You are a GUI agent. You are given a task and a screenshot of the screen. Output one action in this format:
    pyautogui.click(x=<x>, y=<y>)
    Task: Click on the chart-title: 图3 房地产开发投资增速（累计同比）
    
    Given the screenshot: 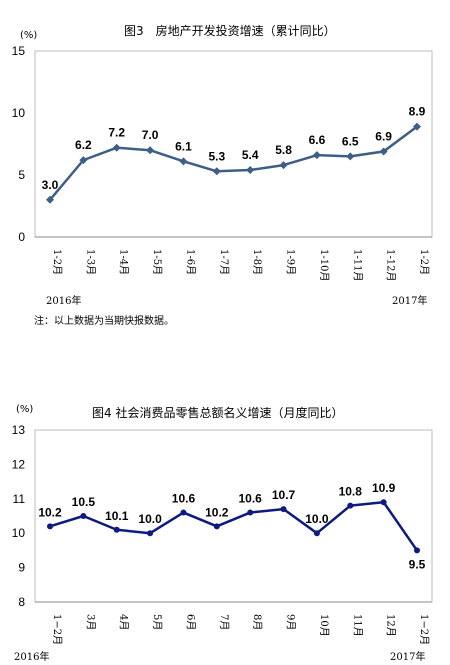 What is the action you would take?
    pyautogui.click(x=230, y=31)
    